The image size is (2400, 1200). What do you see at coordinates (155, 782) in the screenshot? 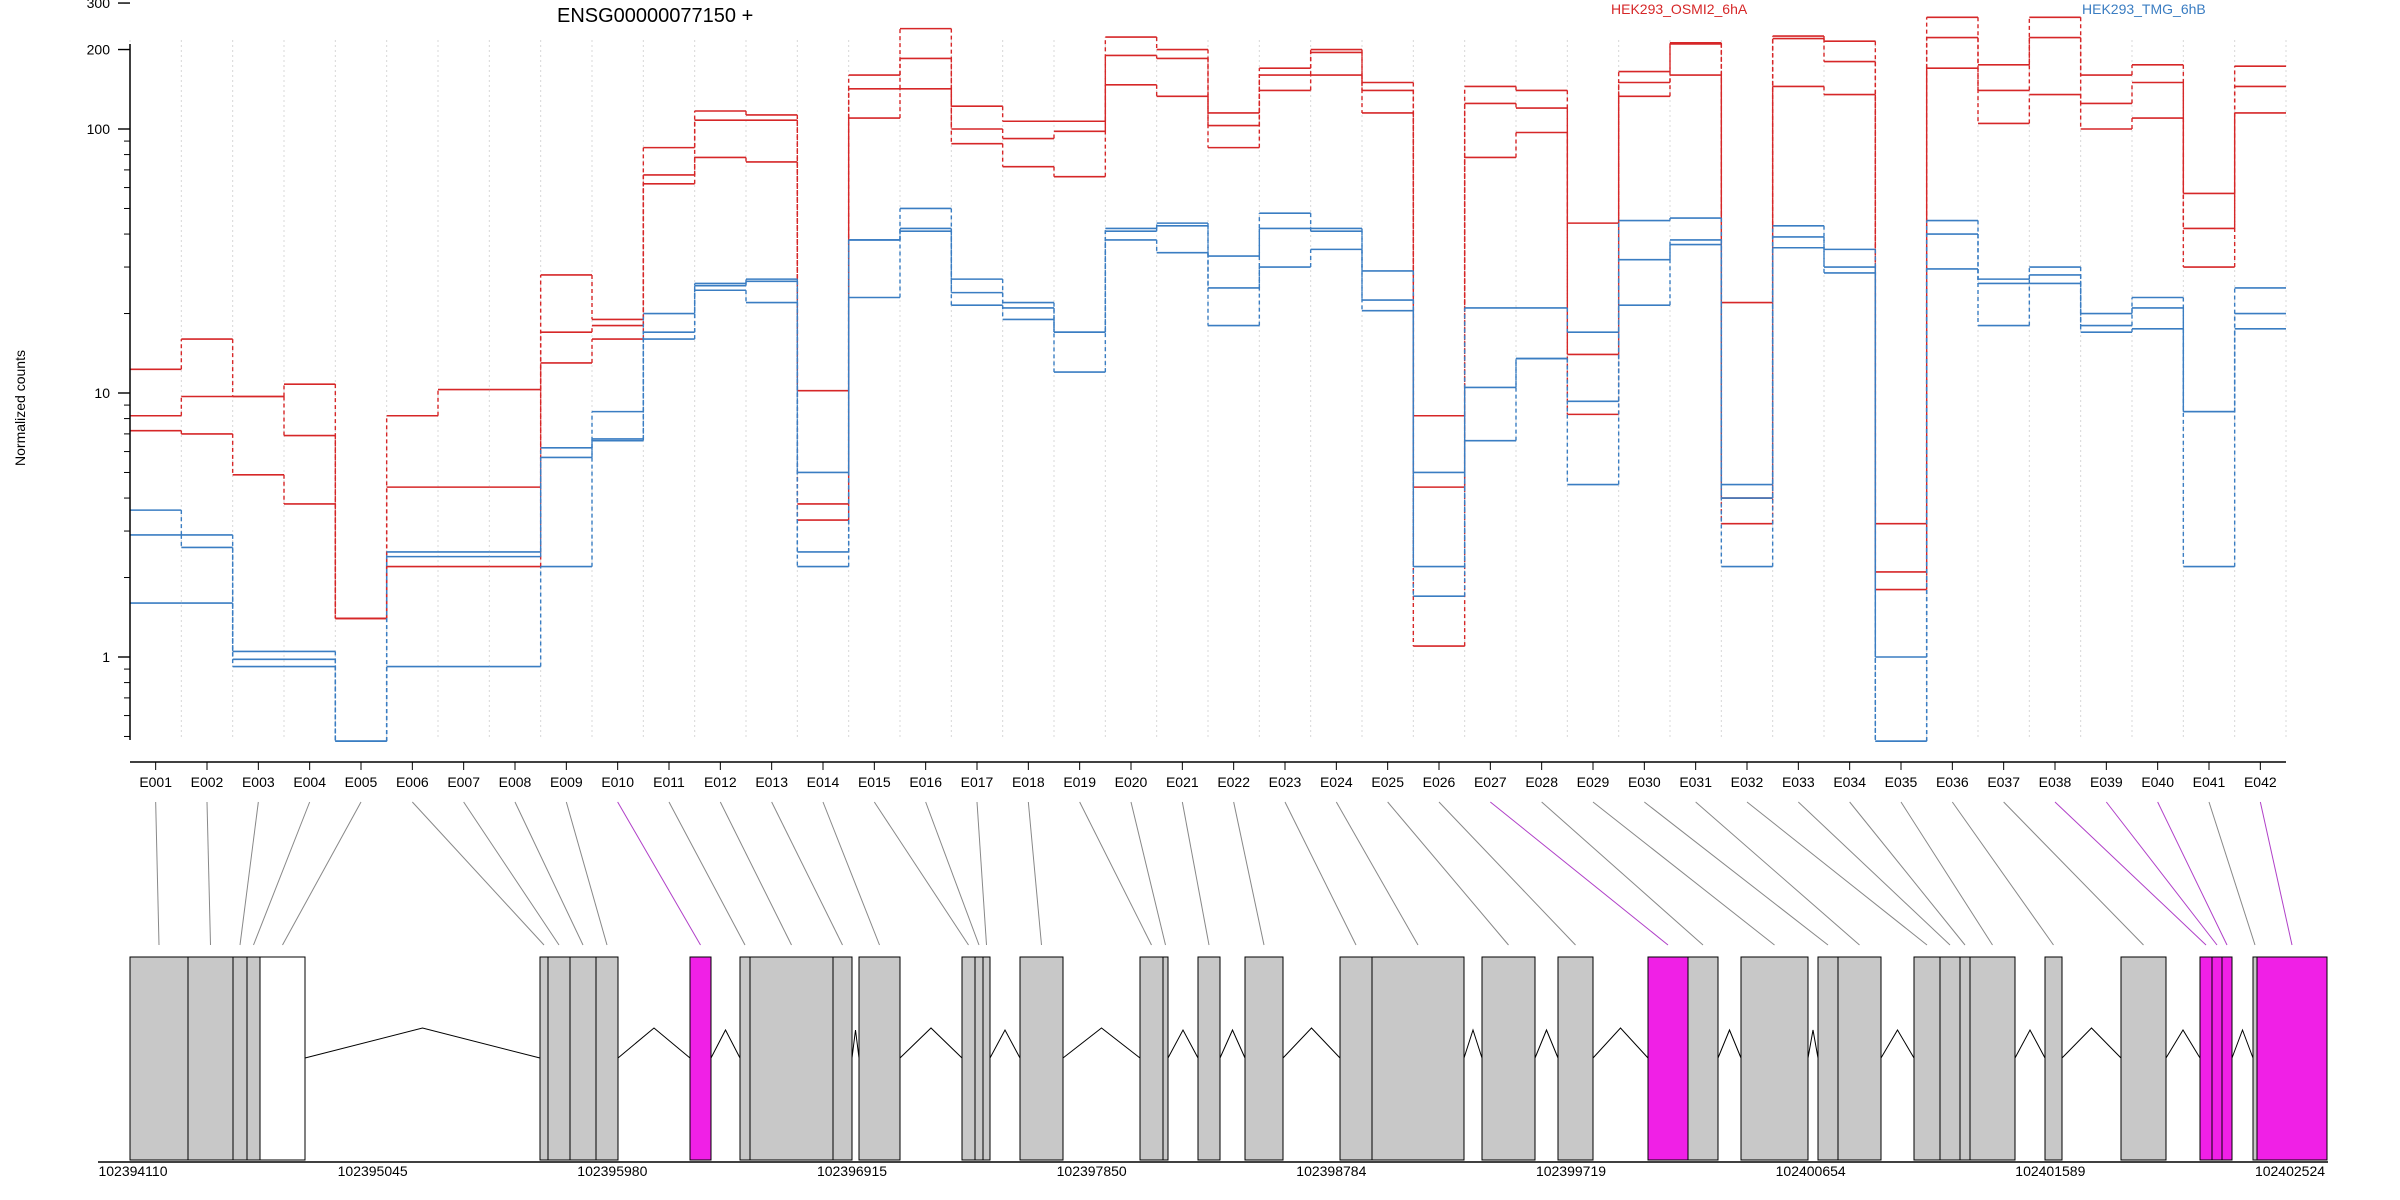
I see `x-tick-label: E001` at bounding box center [155, 782].